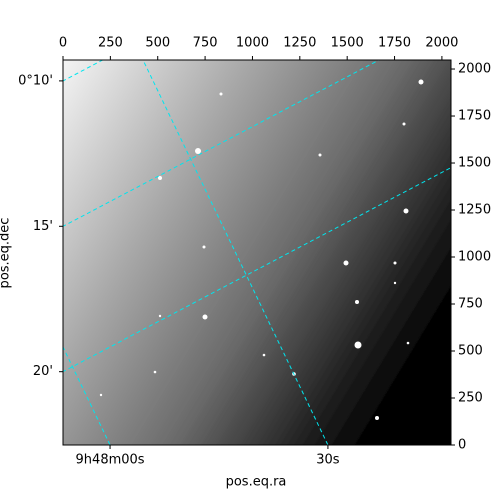 The width and height of the screenshot is (500, 504). What do you see at coordinates (470, 398) in the screenshot?
I see `y-tick-label: 250` at bounding box center [470, 398].